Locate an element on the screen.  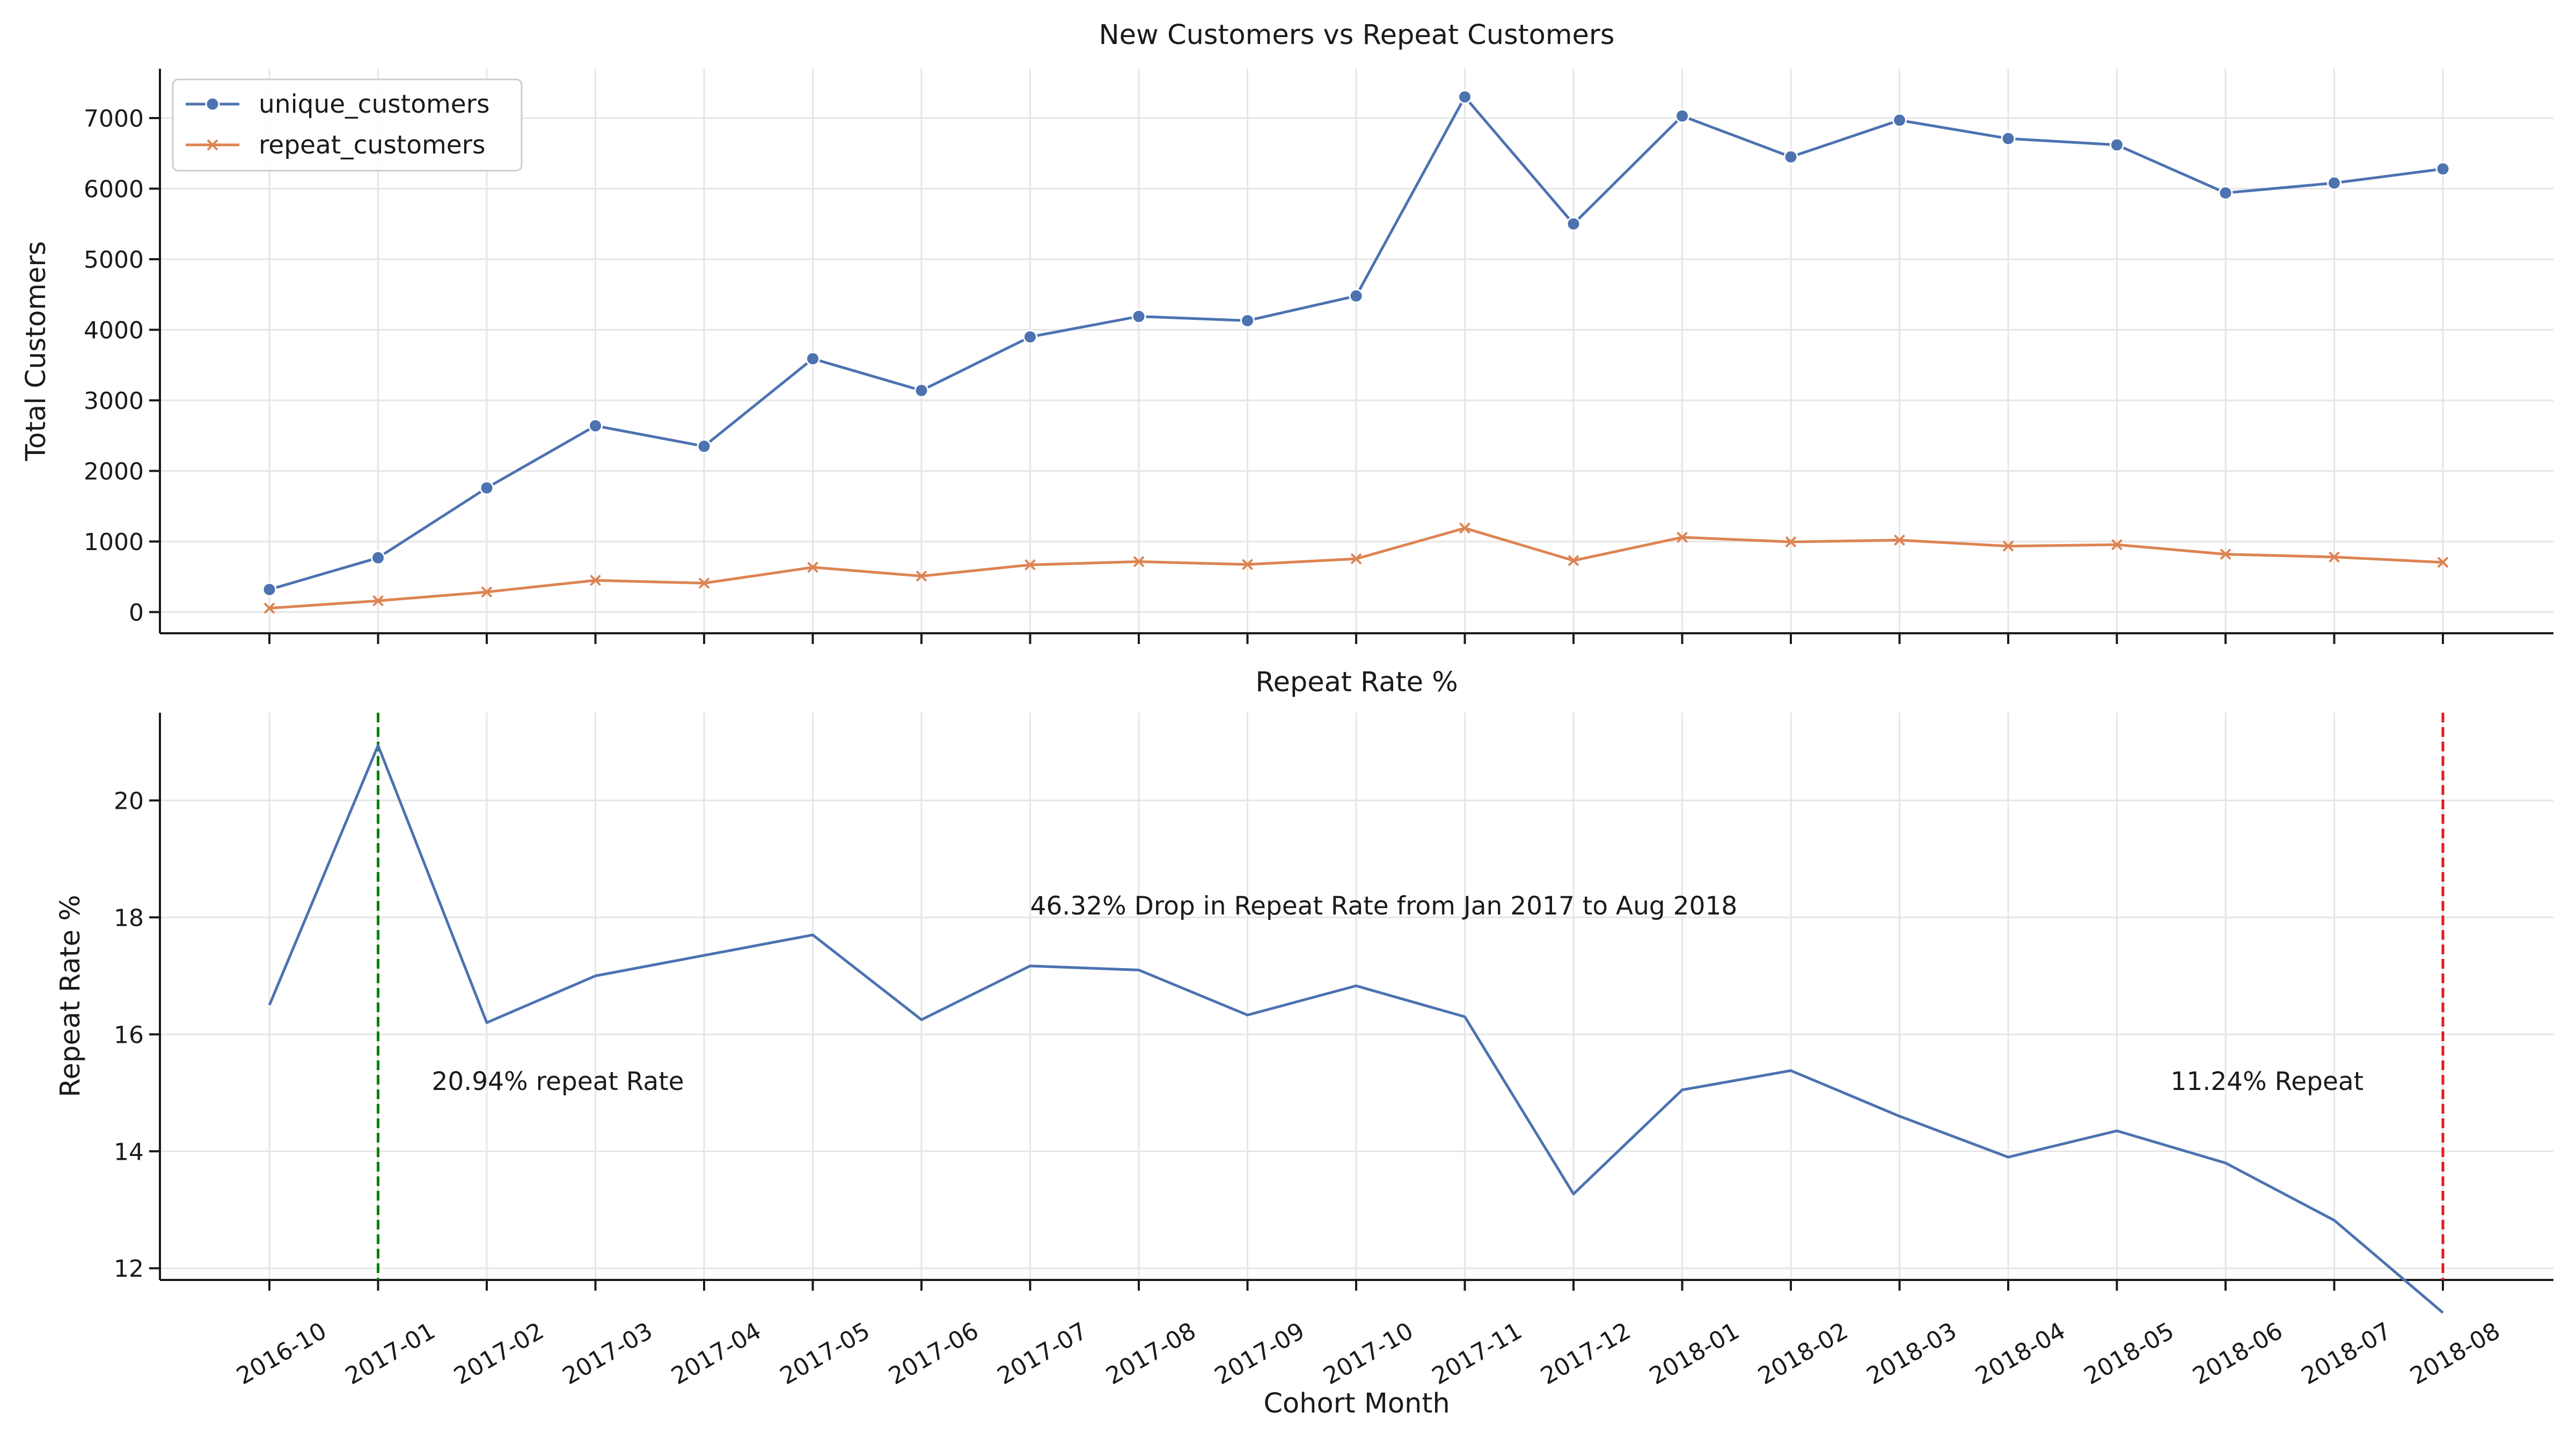
x-tick-label: 2017-06 is located at coordinates (933, 1353).